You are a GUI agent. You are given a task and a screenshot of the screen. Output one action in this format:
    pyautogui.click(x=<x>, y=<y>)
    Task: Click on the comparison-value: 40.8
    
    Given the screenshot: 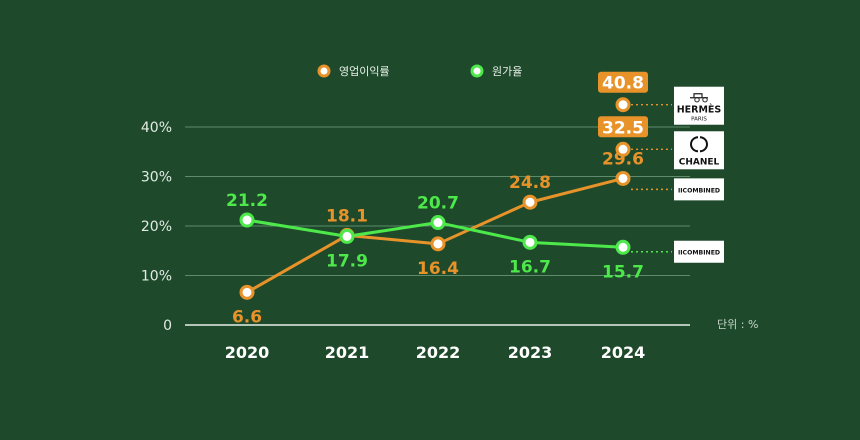 What is the action you would take?
    pyautogui.click(x=623, y=84)
    